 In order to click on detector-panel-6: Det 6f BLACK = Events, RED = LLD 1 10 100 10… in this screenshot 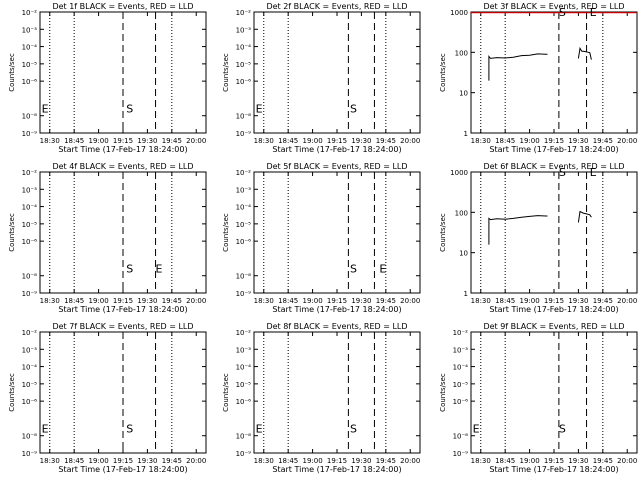, I will do `click(538, 238)`.